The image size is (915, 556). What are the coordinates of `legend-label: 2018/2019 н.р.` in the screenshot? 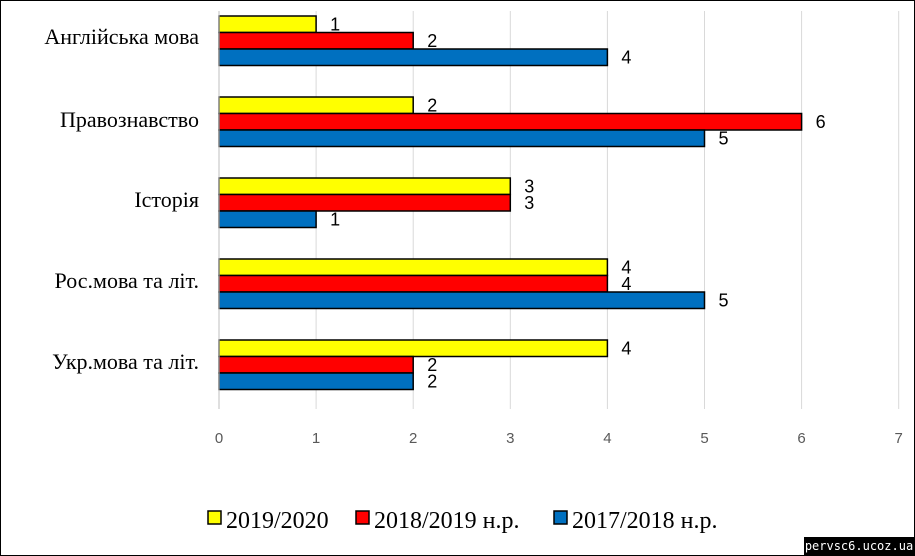 It's located at (447, 521).